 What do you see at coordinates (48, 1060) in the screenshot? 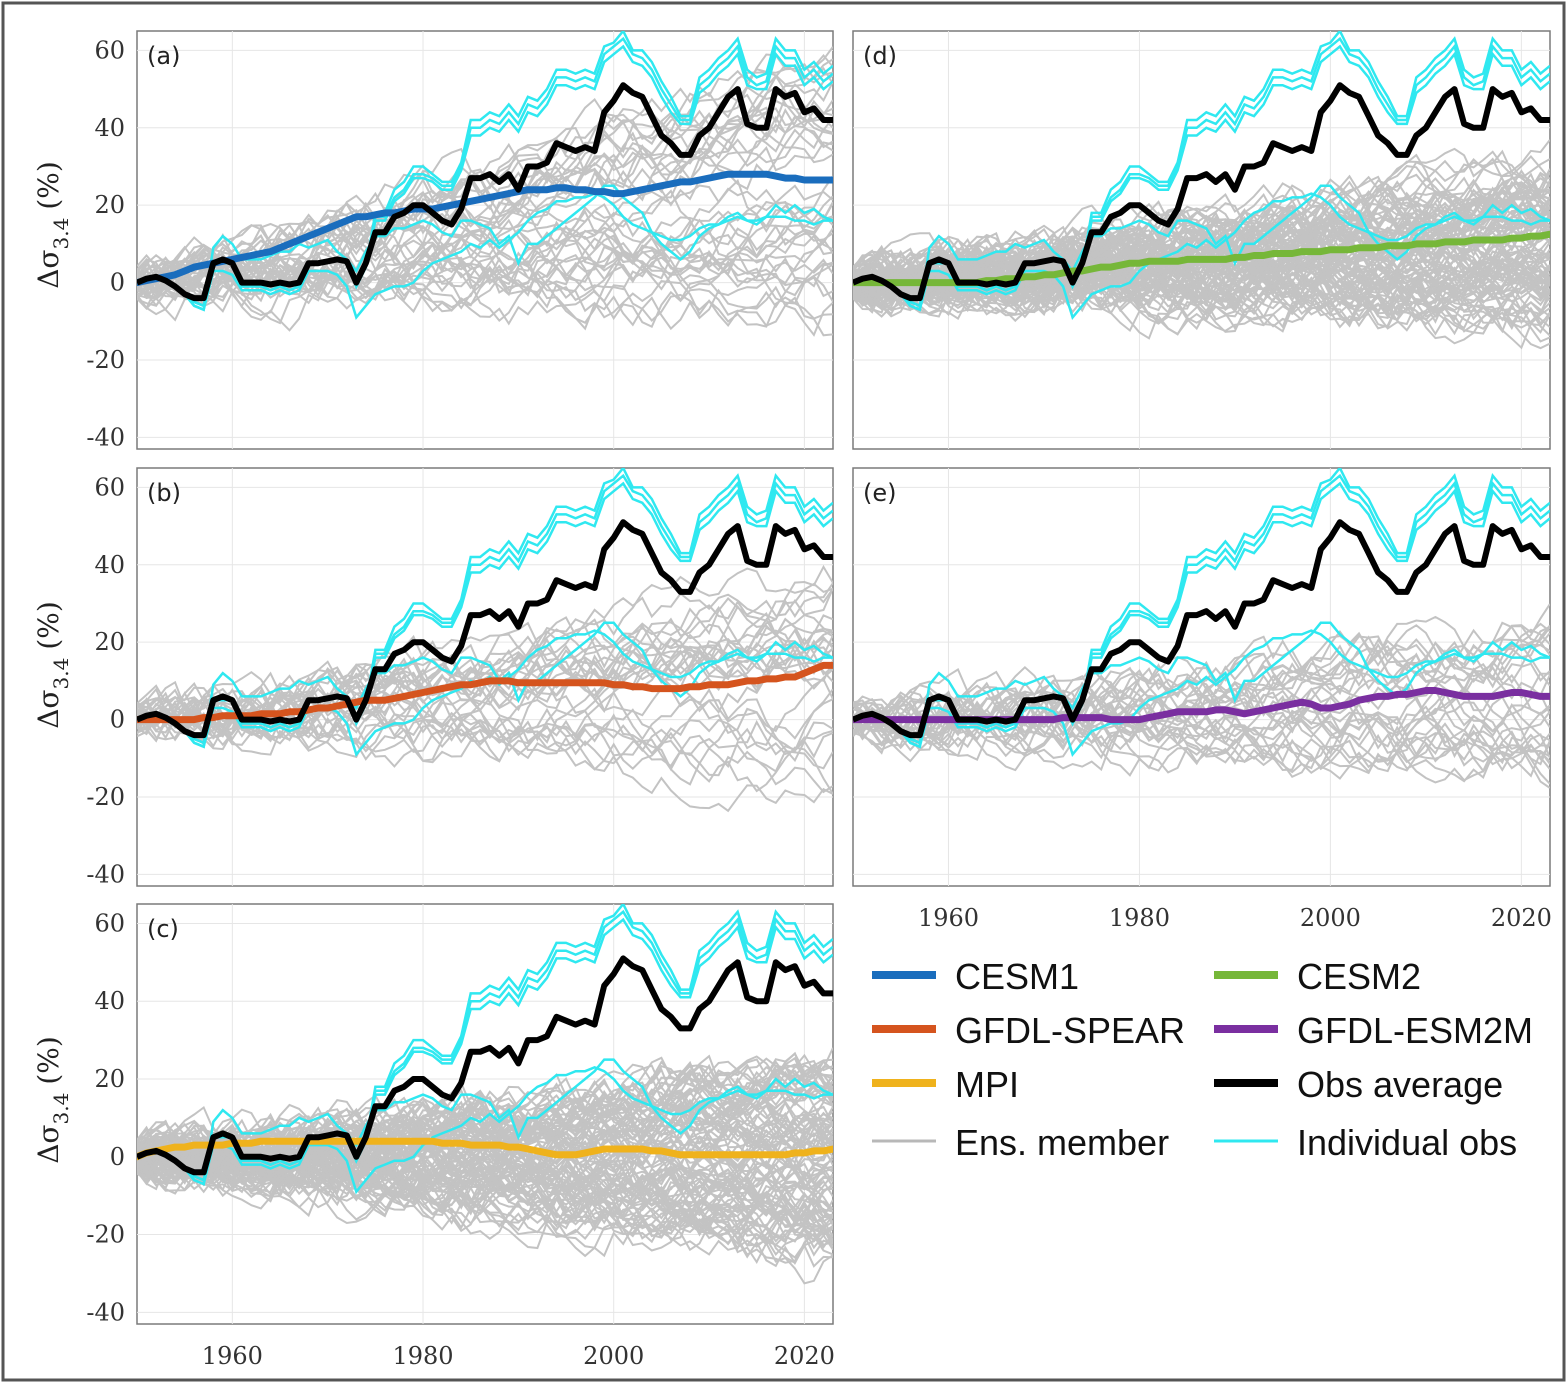
I see `ylabel-unit: (%)` at bounding box center [48, 1060].